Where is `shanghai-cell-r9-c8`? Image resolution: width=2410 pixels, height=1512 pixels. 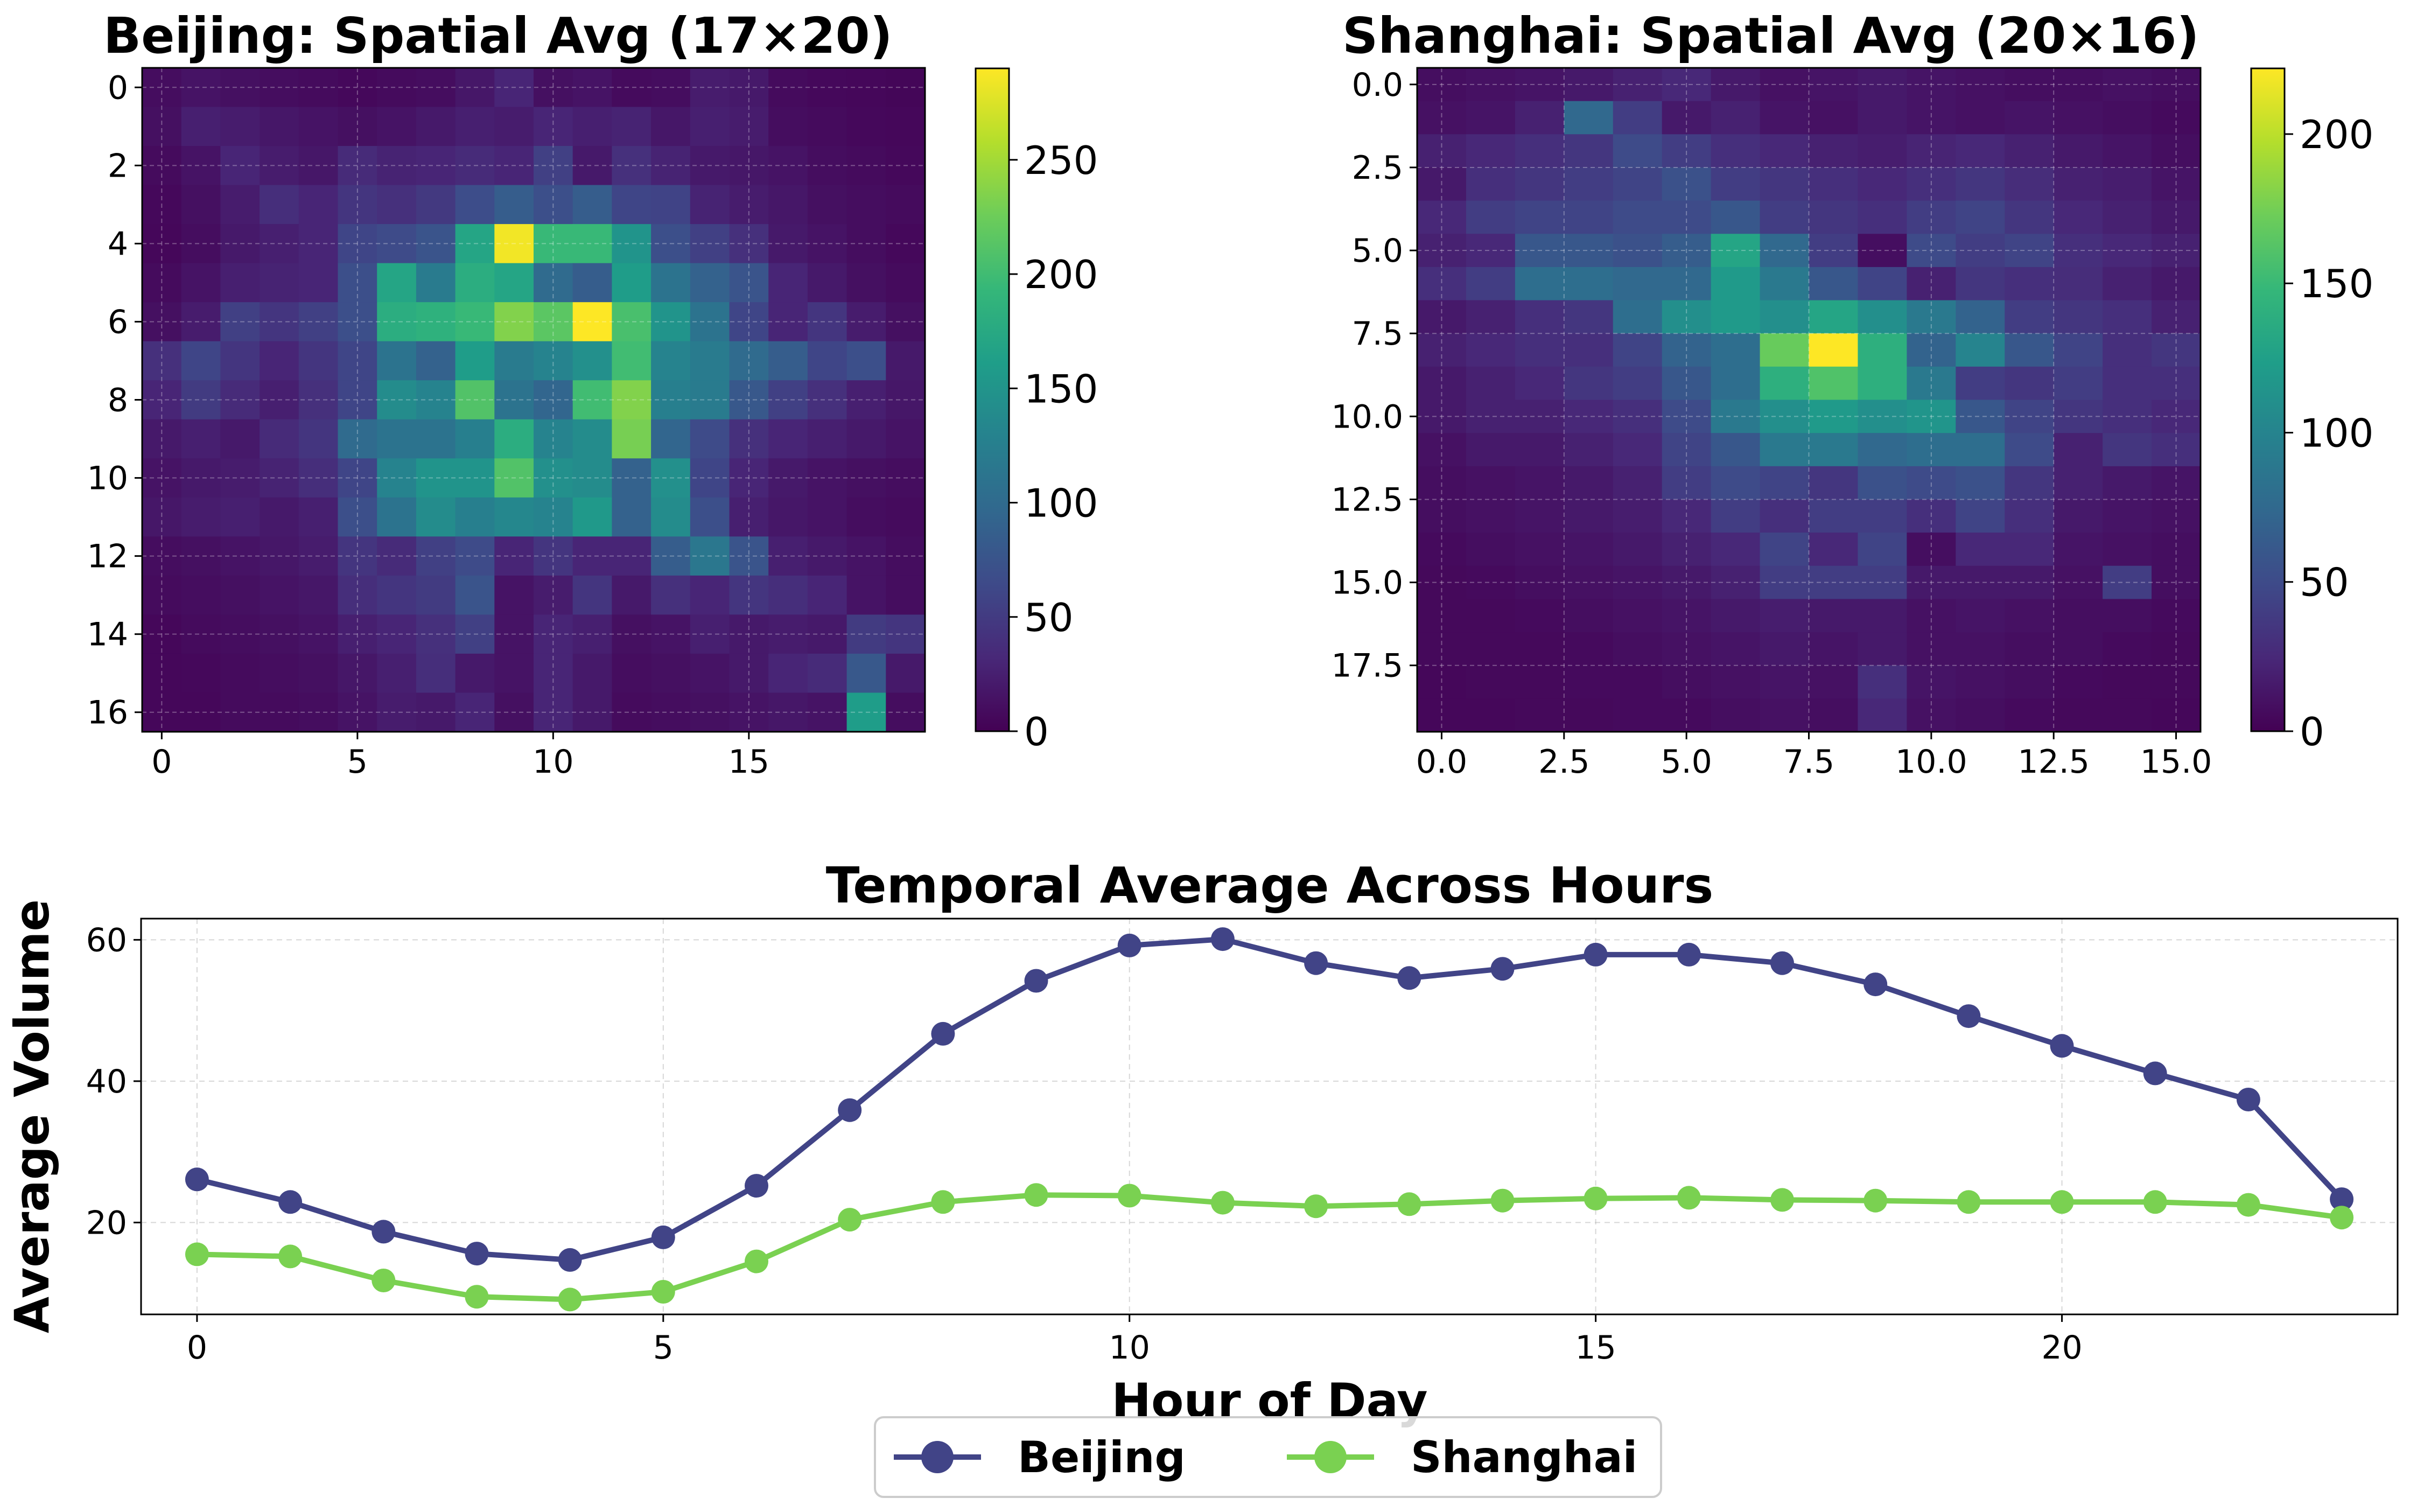
shanghai-cell-r9-c8 is located at coordinates (1834, 383).